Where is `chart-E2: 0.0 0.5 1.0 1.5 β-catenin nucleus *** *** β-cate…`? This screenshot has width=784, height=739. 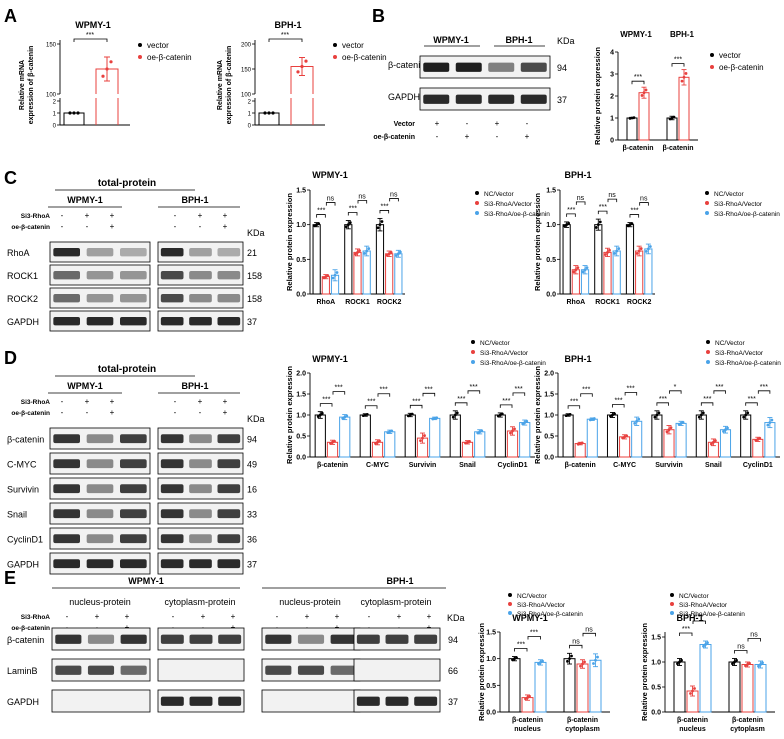 chart-E2: 0.0 0.5 1.0 1.5 β-catenin nucleus *** *** β-cate… is located at coordinates (707, 673).